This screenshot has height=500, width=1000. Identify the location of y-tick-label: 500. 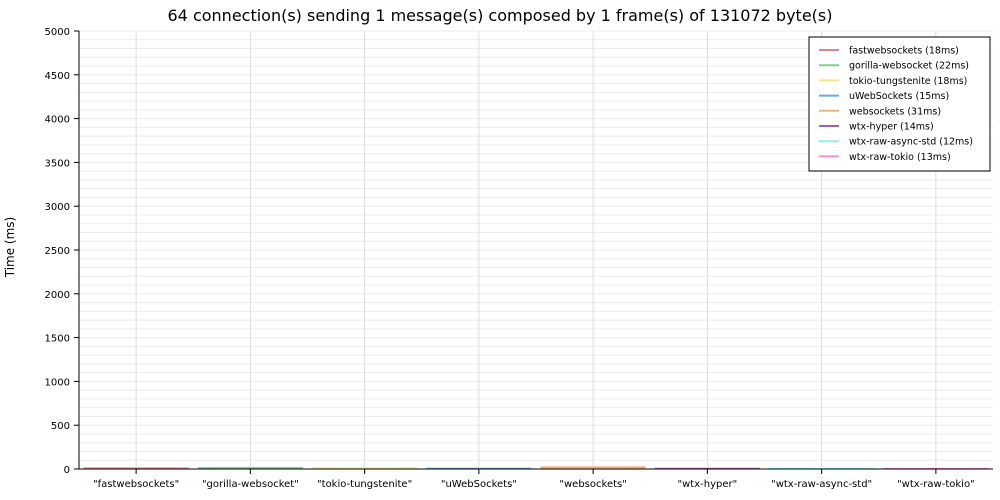
(60, 426).